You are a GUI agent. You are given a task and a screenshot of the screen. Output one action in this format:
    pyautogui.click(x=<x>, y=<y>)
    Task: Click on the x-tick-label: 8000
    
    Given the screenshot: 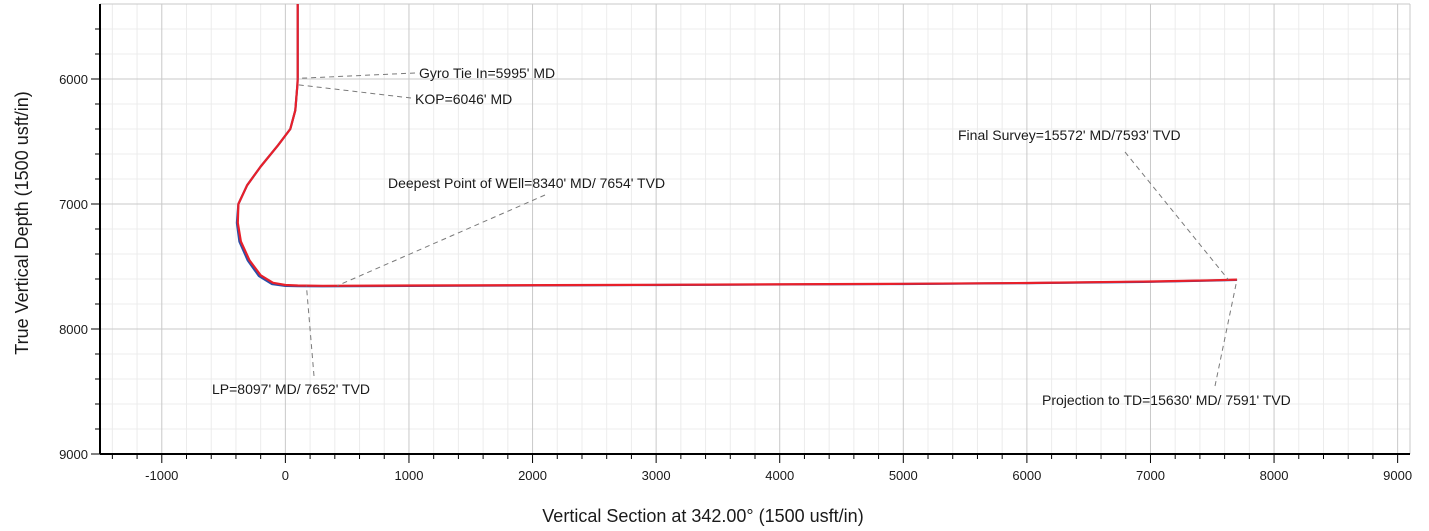 What is the action you would take?
    pyautogui.click(x=1274, y=475)
    